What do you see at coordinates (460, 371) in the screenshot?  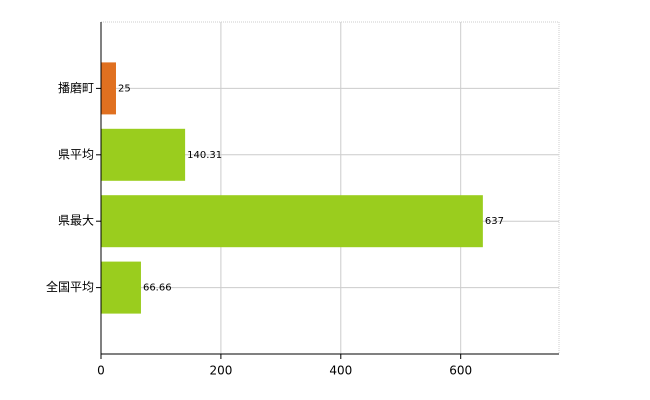 I see `x-tick-label: 600` at bounding box center [460, 371].